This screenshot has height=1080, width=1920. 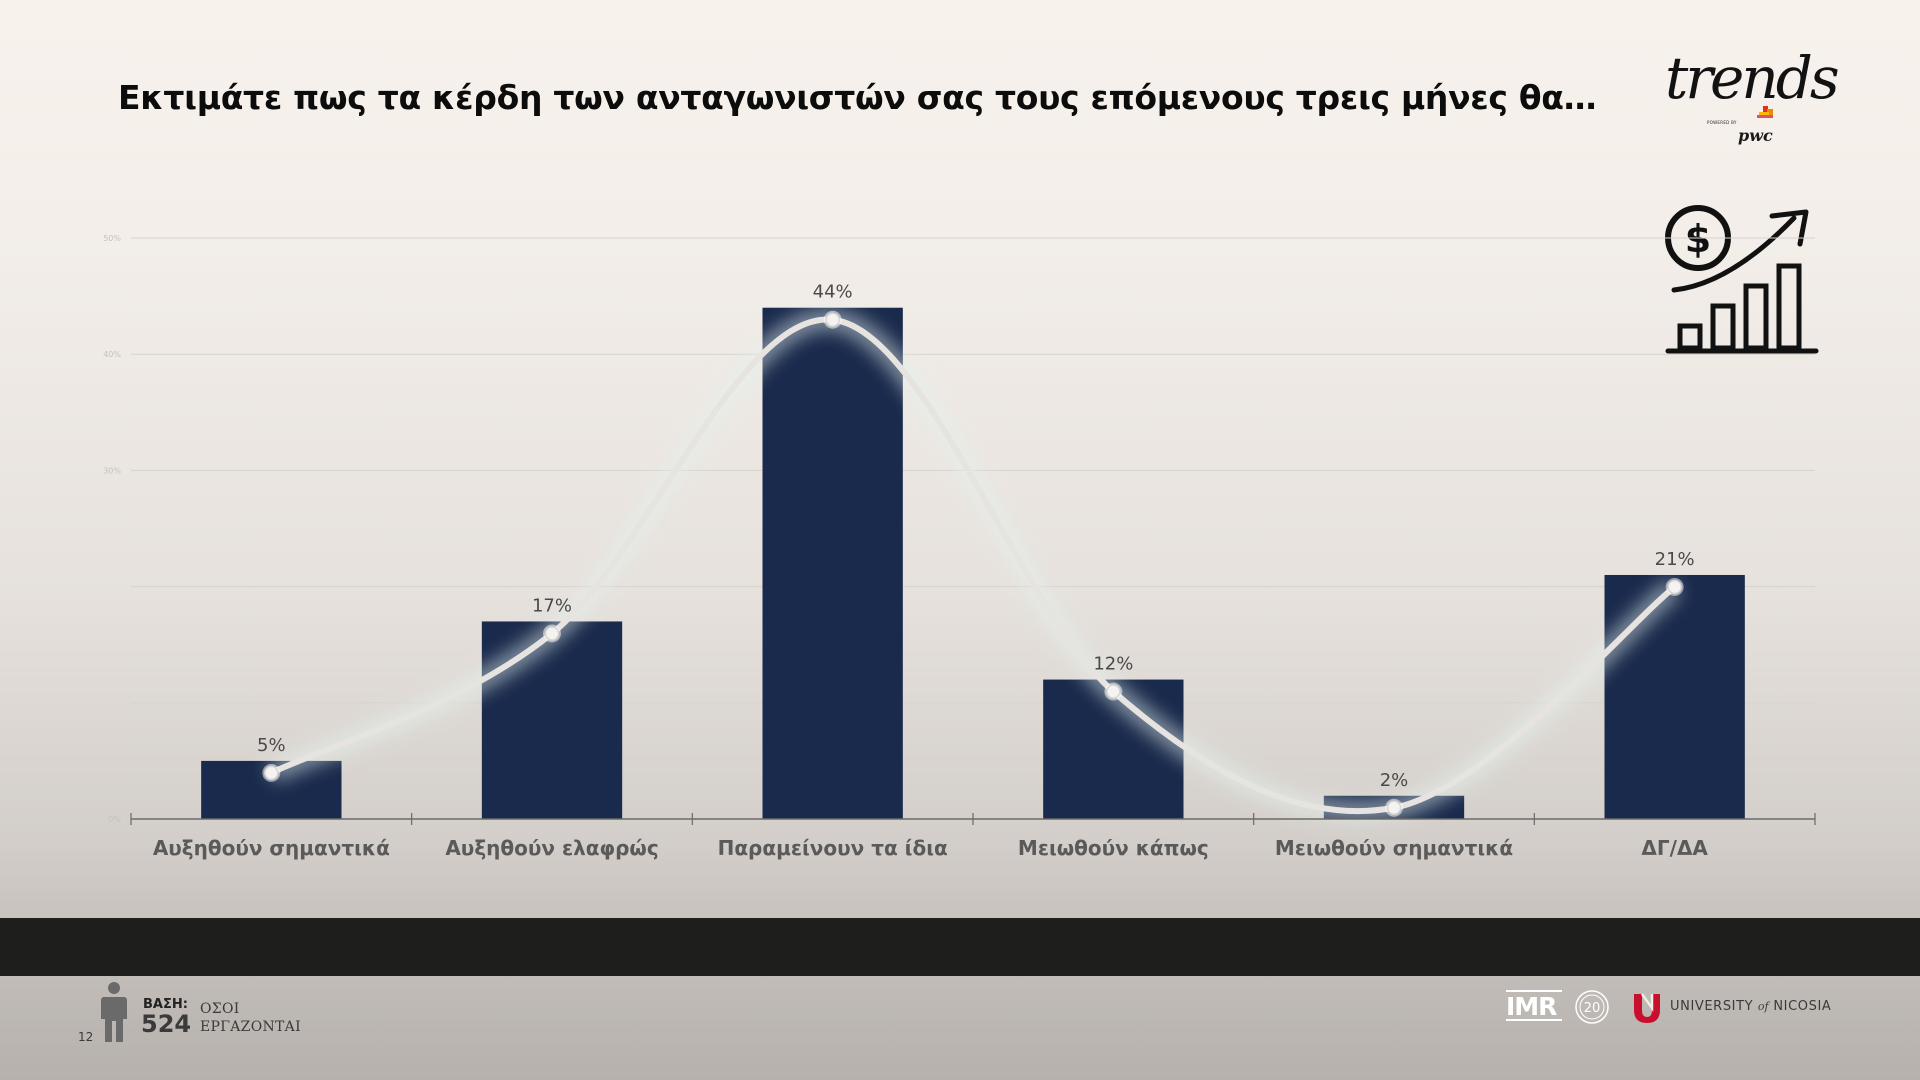 What do you see at coordinates (271, 848) in the screenshot?
I see `category-label: Αυξηθούν σημαντικά` at bounding box center [271, 848].